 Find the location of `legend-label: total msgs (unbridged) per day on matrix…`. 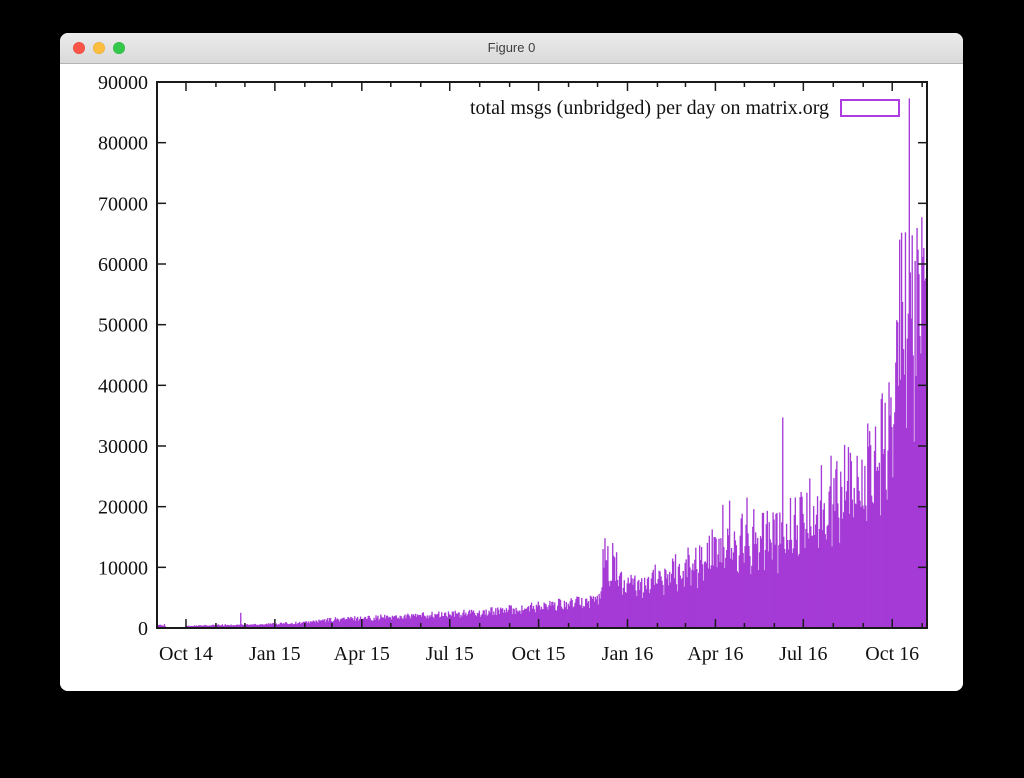

legend-label: total msgs (unbridged) per day on matrix… is located at coordinates (649, 107).